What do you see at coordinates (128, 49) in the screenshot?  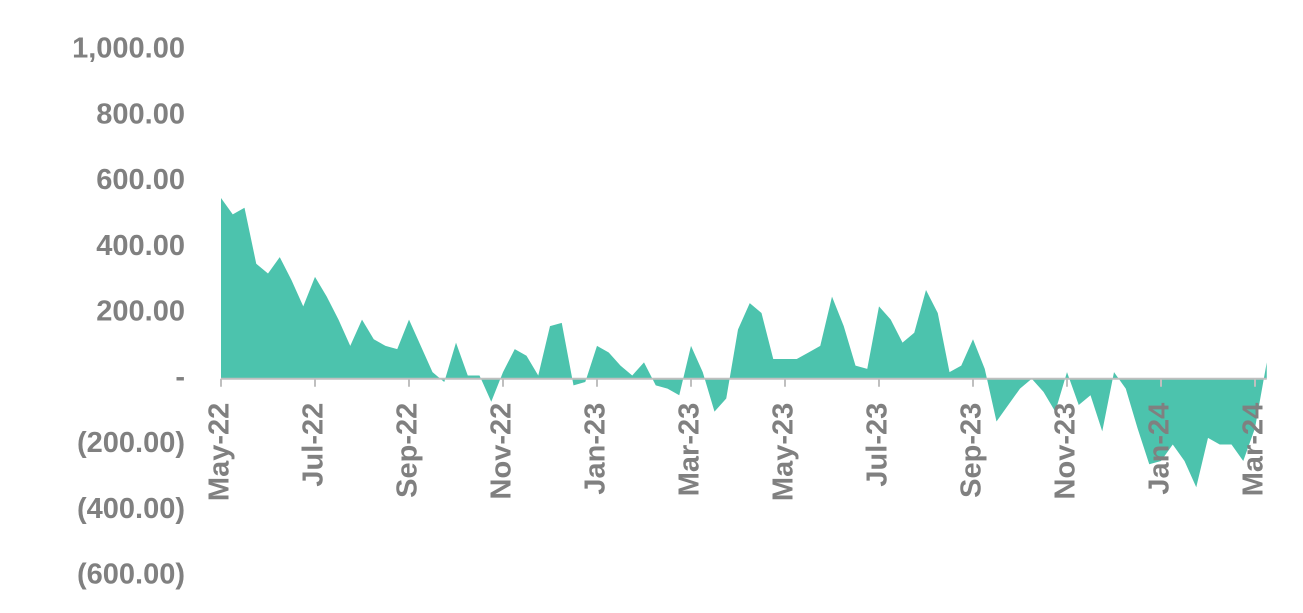 I see `y-tick-label: 1,000.00` at bounding box center [128, 49].